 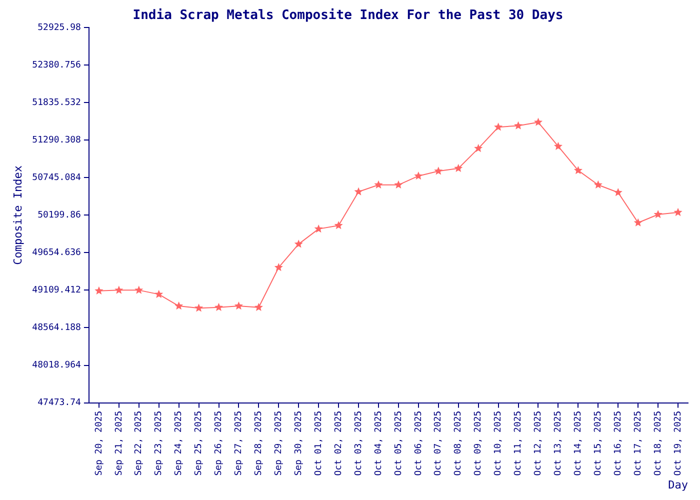 What do you see at coordinates (56, 328) in the screenshot?
I see `y-tick-label: 48564.188` at bounding box center [56, 328].